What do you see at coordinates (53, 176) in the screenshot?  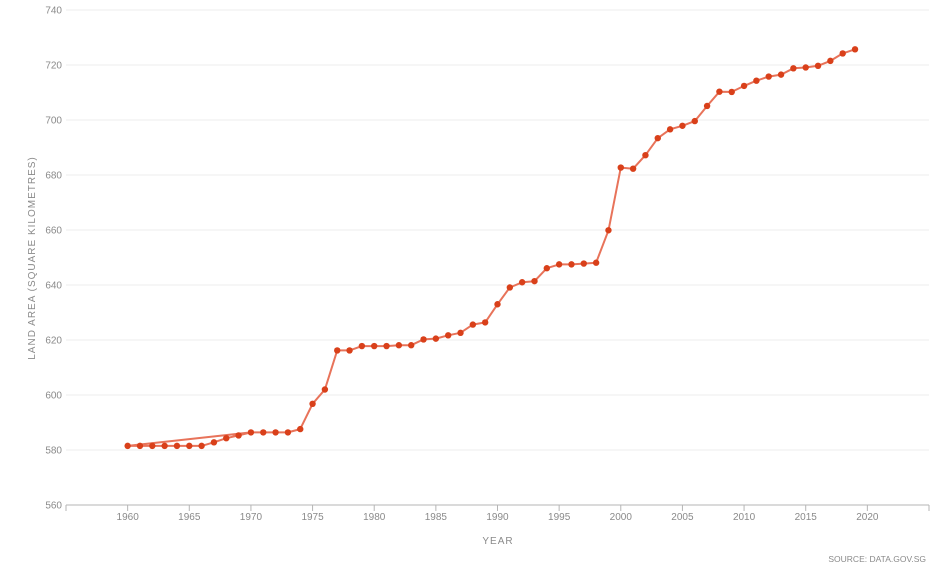 I see `y-tick-label: 680` at bounding box center [53, 176].